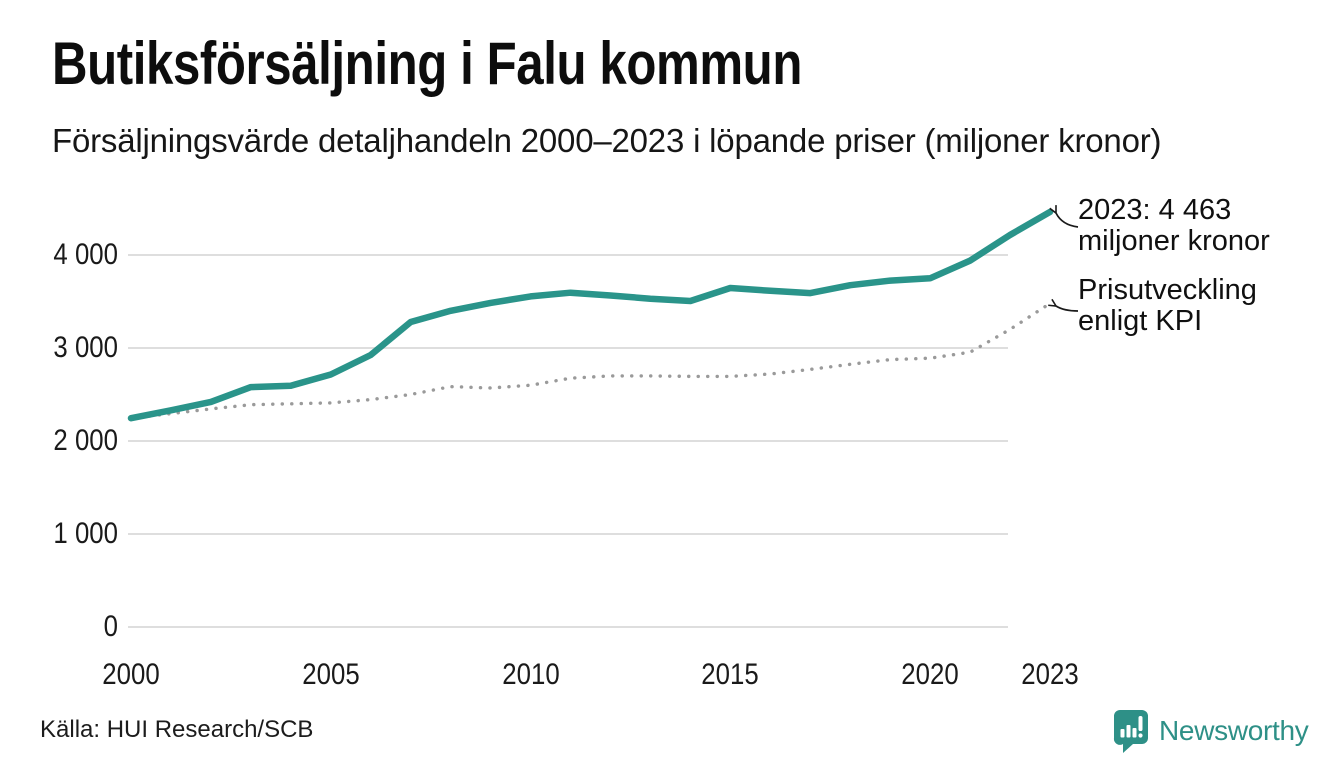 This screenshot has width=1340, height=780. What do you see at coordinates (1167, 290) in the screenshot?
I see `annotation-kpi-line1: Prisutveckling` at bounding box center [1167, 290].